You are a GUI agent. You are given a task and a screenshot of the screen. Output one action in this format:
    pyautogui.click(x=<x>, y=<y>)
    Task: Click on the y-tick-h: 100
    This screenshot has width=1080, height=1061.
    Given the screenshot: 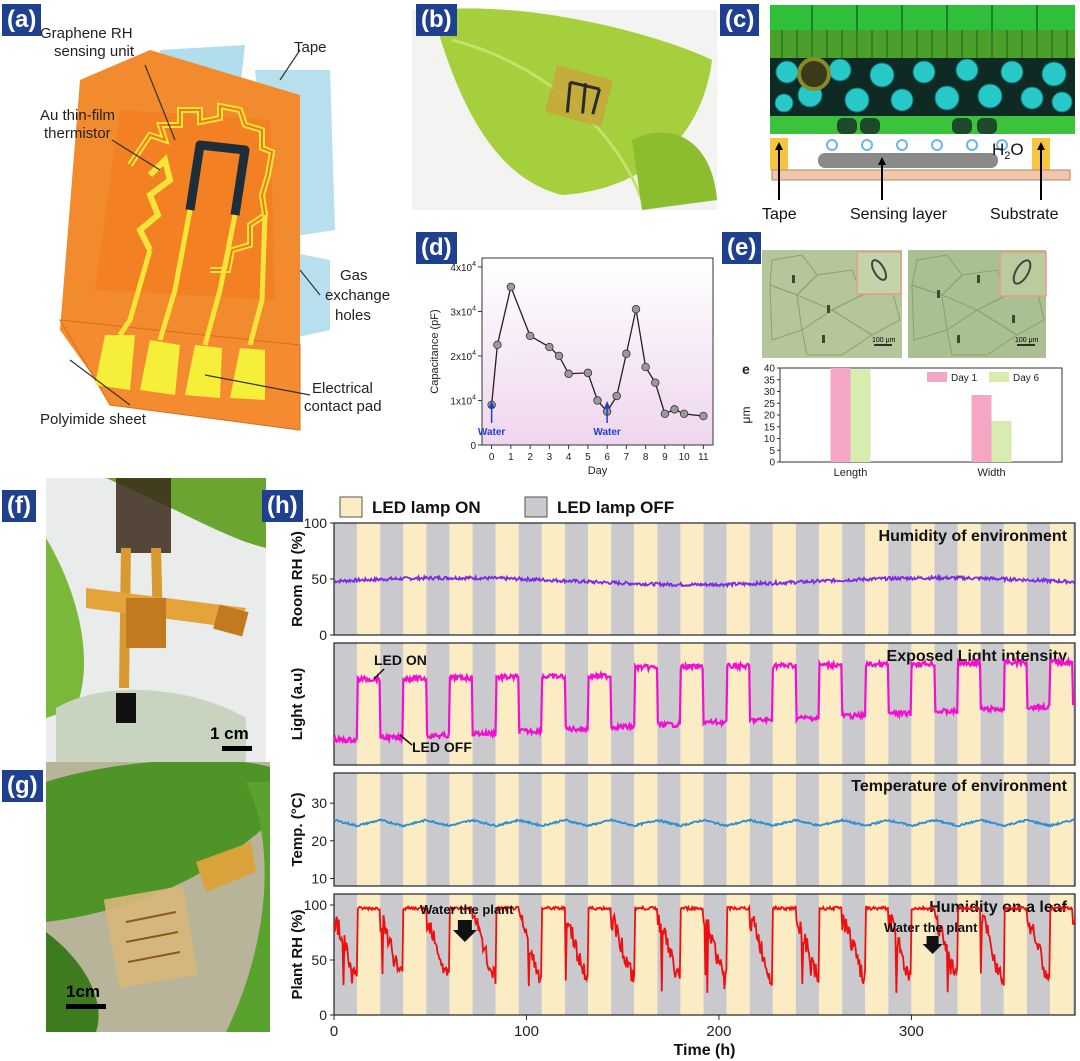 What is the action you would take?
    pyautogui.click(x=316, y=523)
    